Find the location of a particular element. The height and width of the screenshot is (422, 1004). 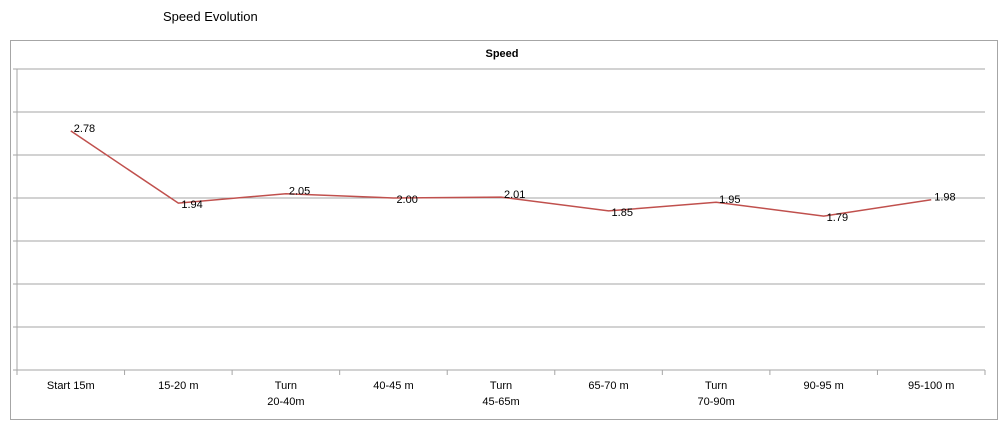

x-tick-label: Turn 70-90m is located at coordinates (716, 394).